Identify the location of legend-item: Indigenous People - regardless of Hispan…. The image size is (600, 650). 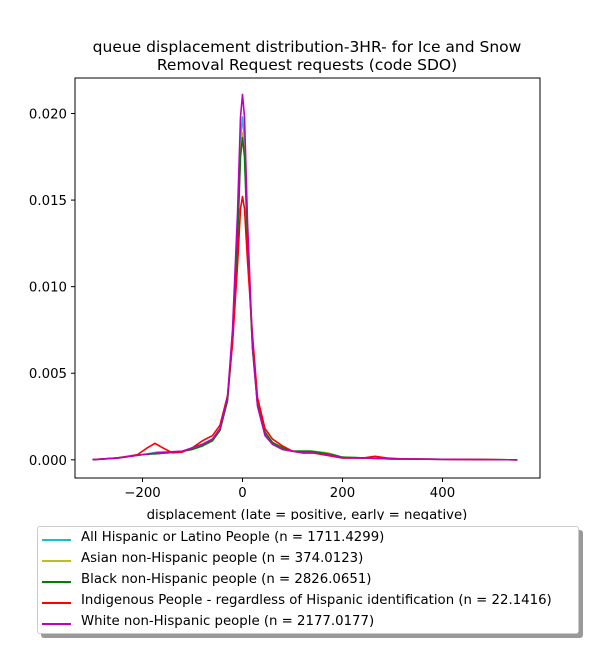
(308, 602).